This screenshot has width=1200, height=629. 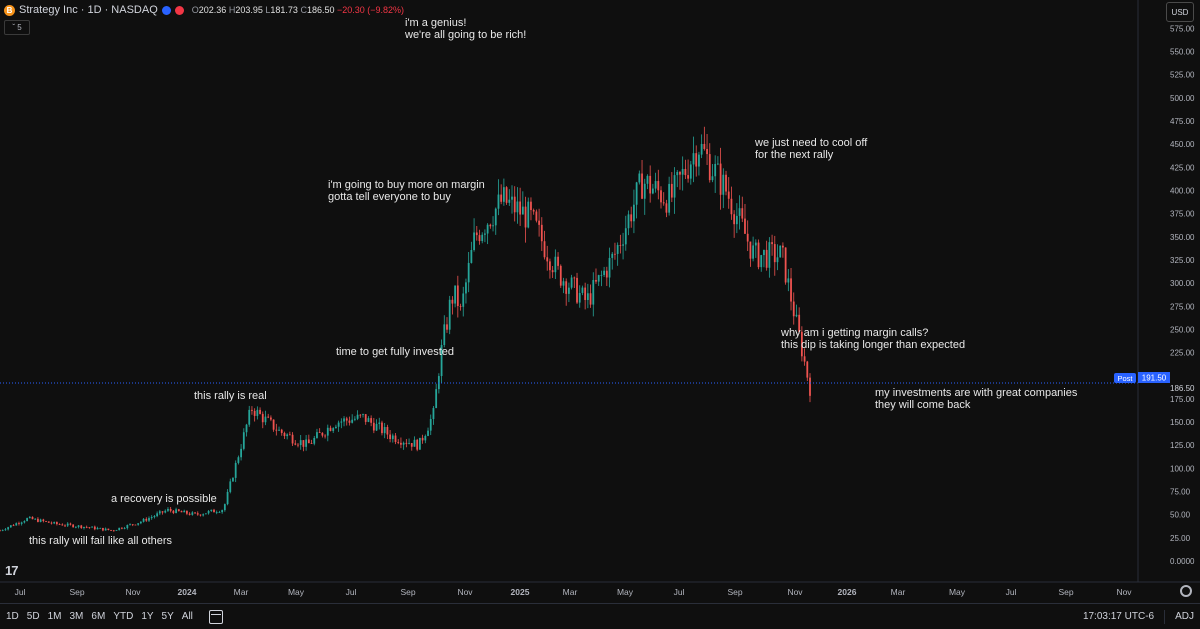 What do you see at coordinates (215, 616) in the screenshot?
I see `calendar-icon` at bounding box center [215, 616].